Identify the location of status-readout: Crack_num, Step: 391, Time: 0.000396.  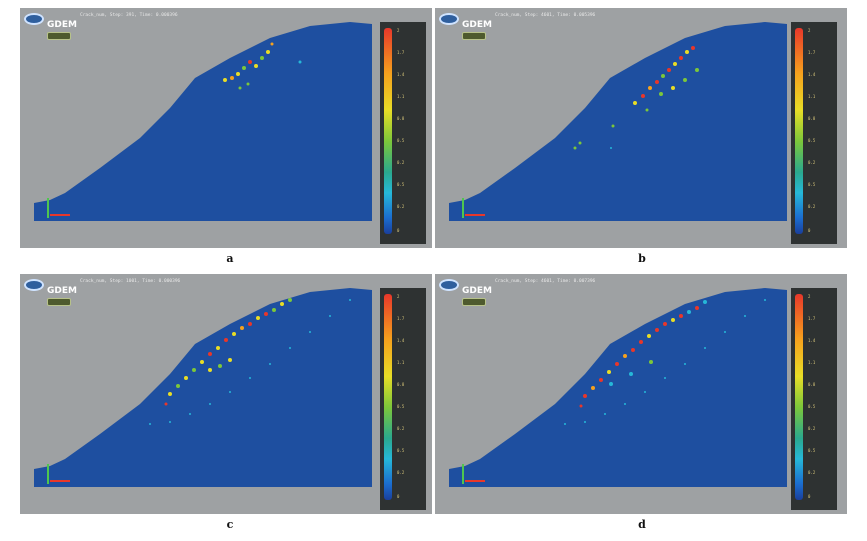
(129, 15).